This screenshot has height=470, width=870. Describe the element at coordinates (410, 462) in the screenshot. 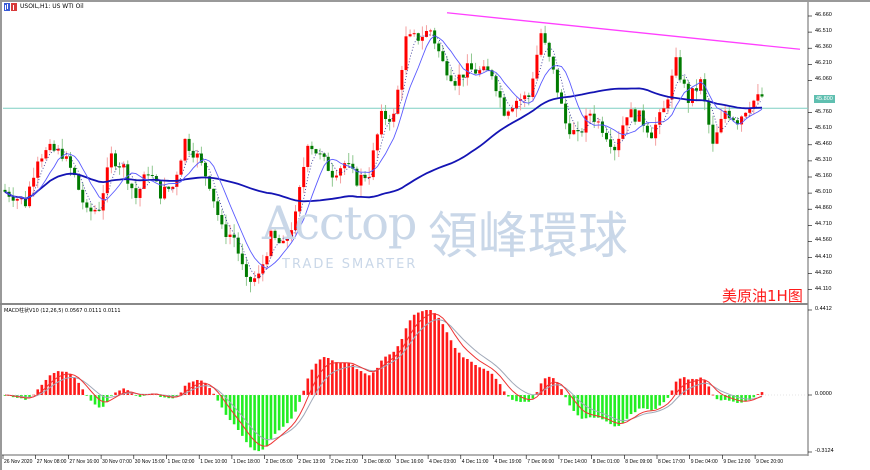

I see `time-axis-label: 3 Dec 16:00` at that location.